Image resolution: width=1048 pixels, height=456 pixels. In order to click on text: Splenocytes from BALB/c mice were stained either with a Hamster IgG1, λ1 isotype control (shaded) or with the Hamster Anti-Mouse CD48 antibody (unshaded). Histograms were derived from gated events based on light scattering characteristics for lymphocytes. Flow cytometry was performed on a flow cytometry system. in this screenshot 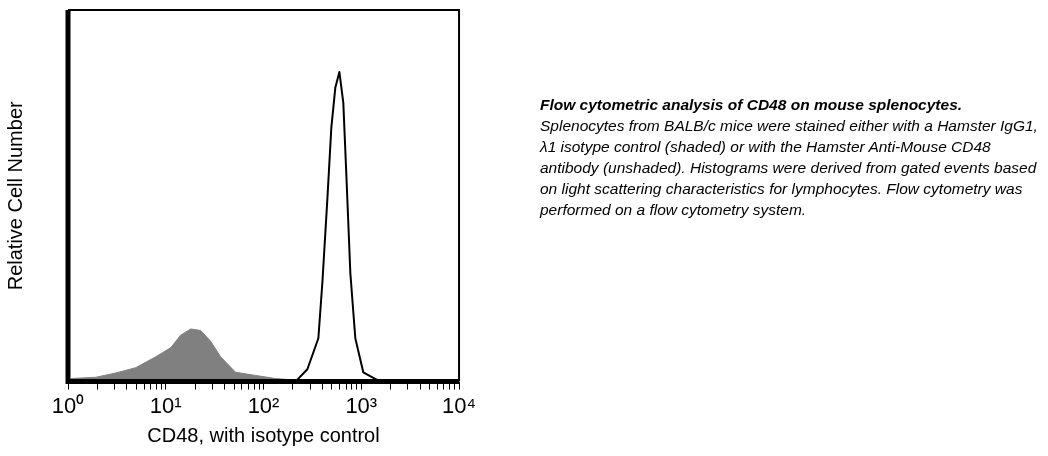, I will do `click(789, 167)`.